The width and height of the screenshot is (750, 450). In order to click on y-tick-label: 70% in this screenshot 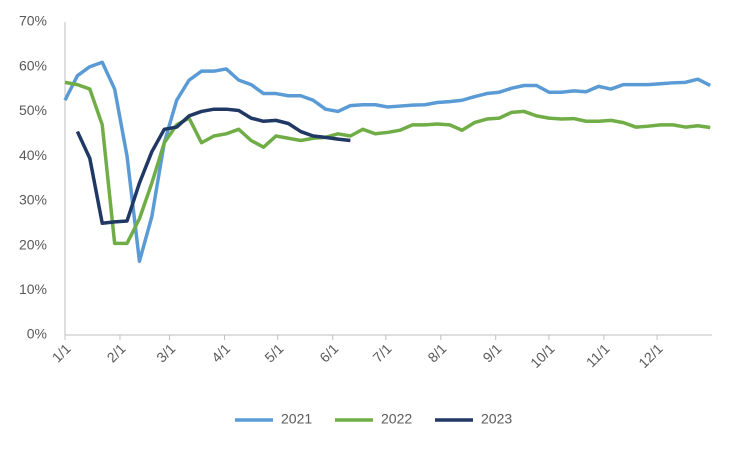, I will do `click(33, 21)`.